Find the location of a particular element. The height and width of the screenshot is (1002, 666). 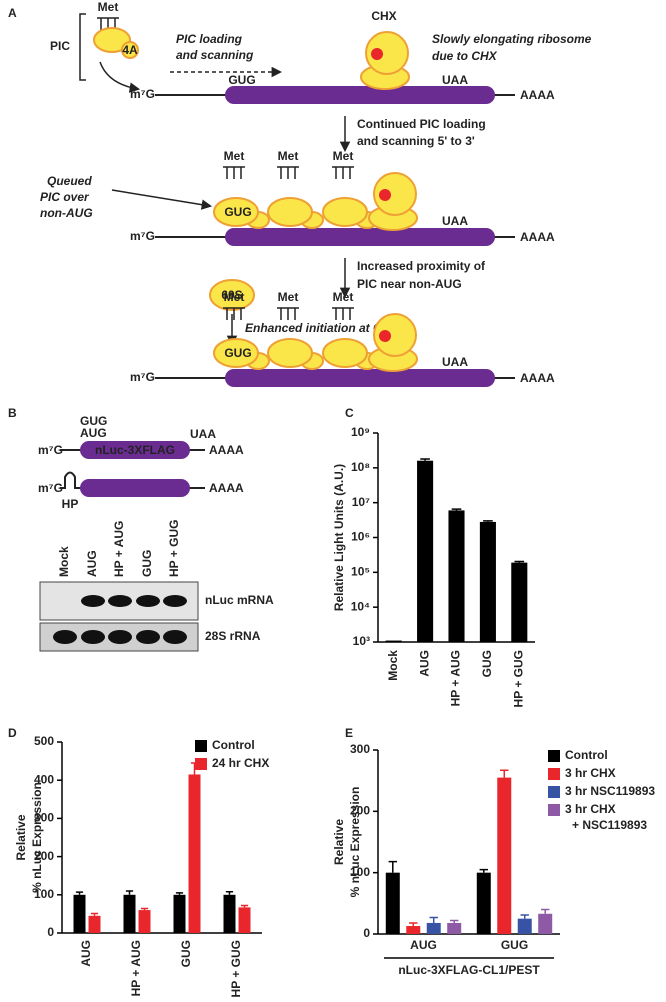

legend-line: 3 hr CHX is located at coordinates (590, 809).